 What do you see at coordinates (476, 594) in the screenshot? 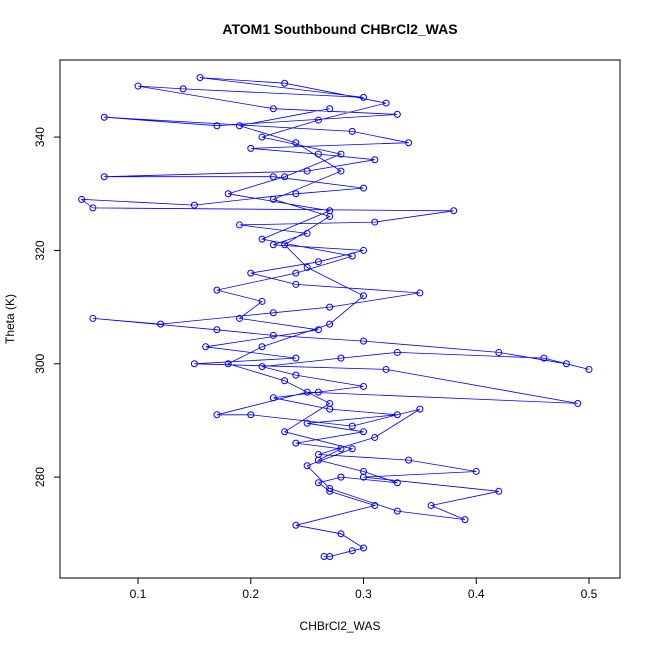
I see `x-tick-label: 0.4` at bounding box center [476, 594].